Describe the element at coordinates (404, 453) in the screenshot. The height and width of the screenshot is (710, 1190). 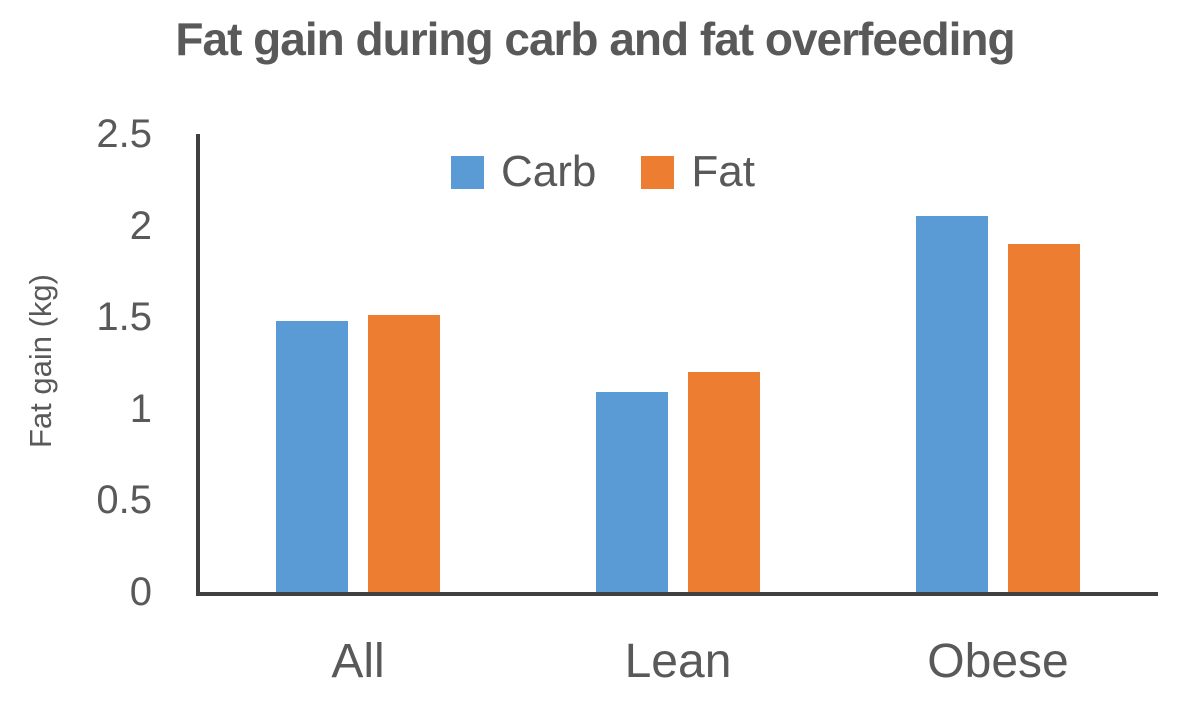
I see `bar-fat-all` at that location.